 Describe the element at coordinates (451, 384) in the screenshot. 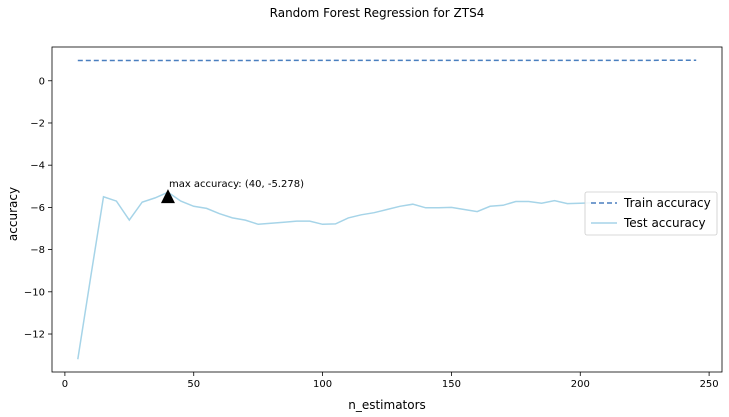

I see `x-tick-label: 150` at that location.